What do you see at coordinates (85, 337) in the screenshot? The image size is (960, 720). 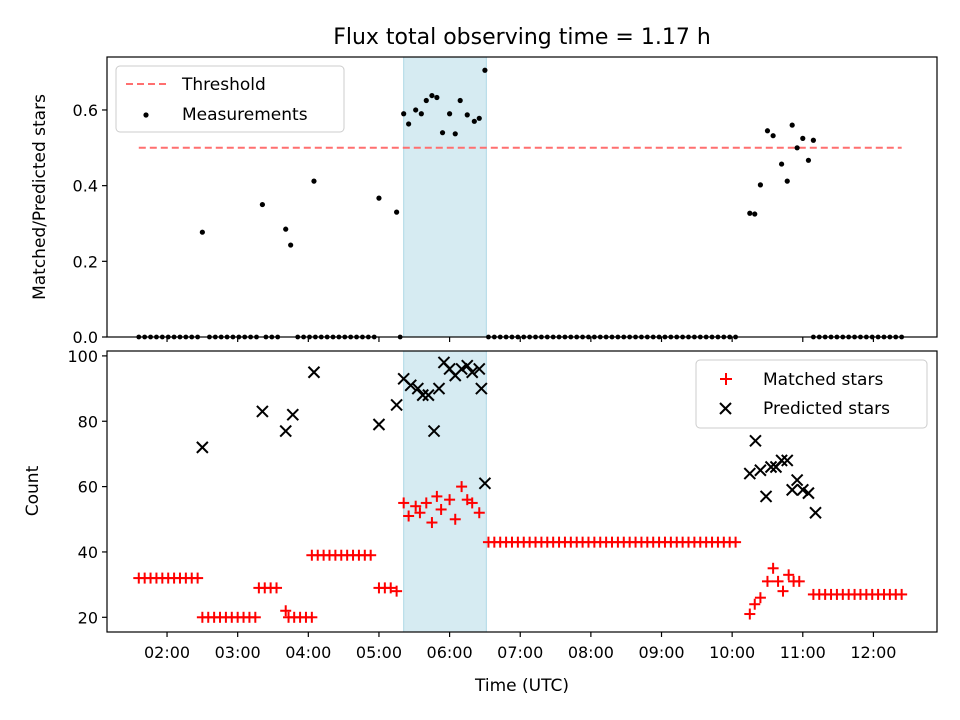 I see `y-tick-label: 0.0` at bounding box center [85, 337].